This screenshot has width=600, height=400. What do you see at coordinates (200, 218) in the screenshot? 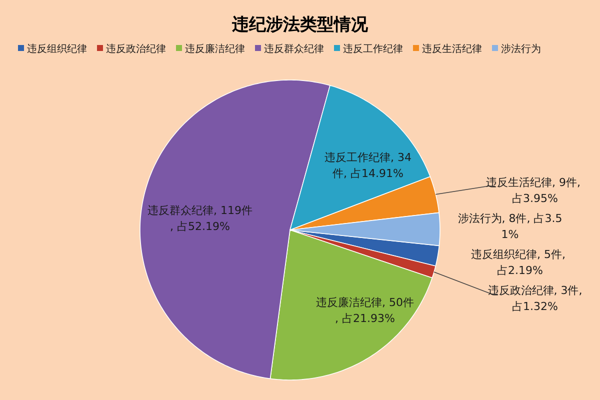
I see `data-label: 违反群众纪律, 119件, 占52.19%` at bounding box center [200, 218].